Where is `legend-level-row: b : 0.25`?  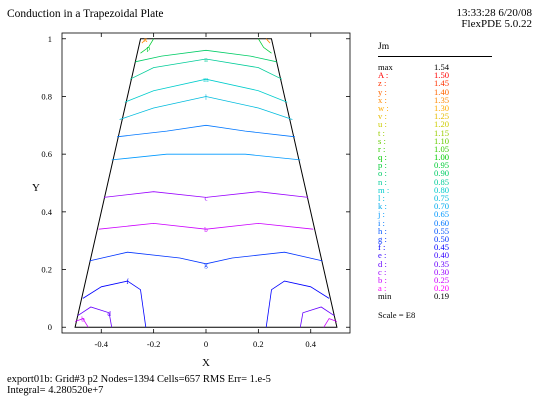 legend-level-row: b : 0.25 is located at coordinates (458, 279).